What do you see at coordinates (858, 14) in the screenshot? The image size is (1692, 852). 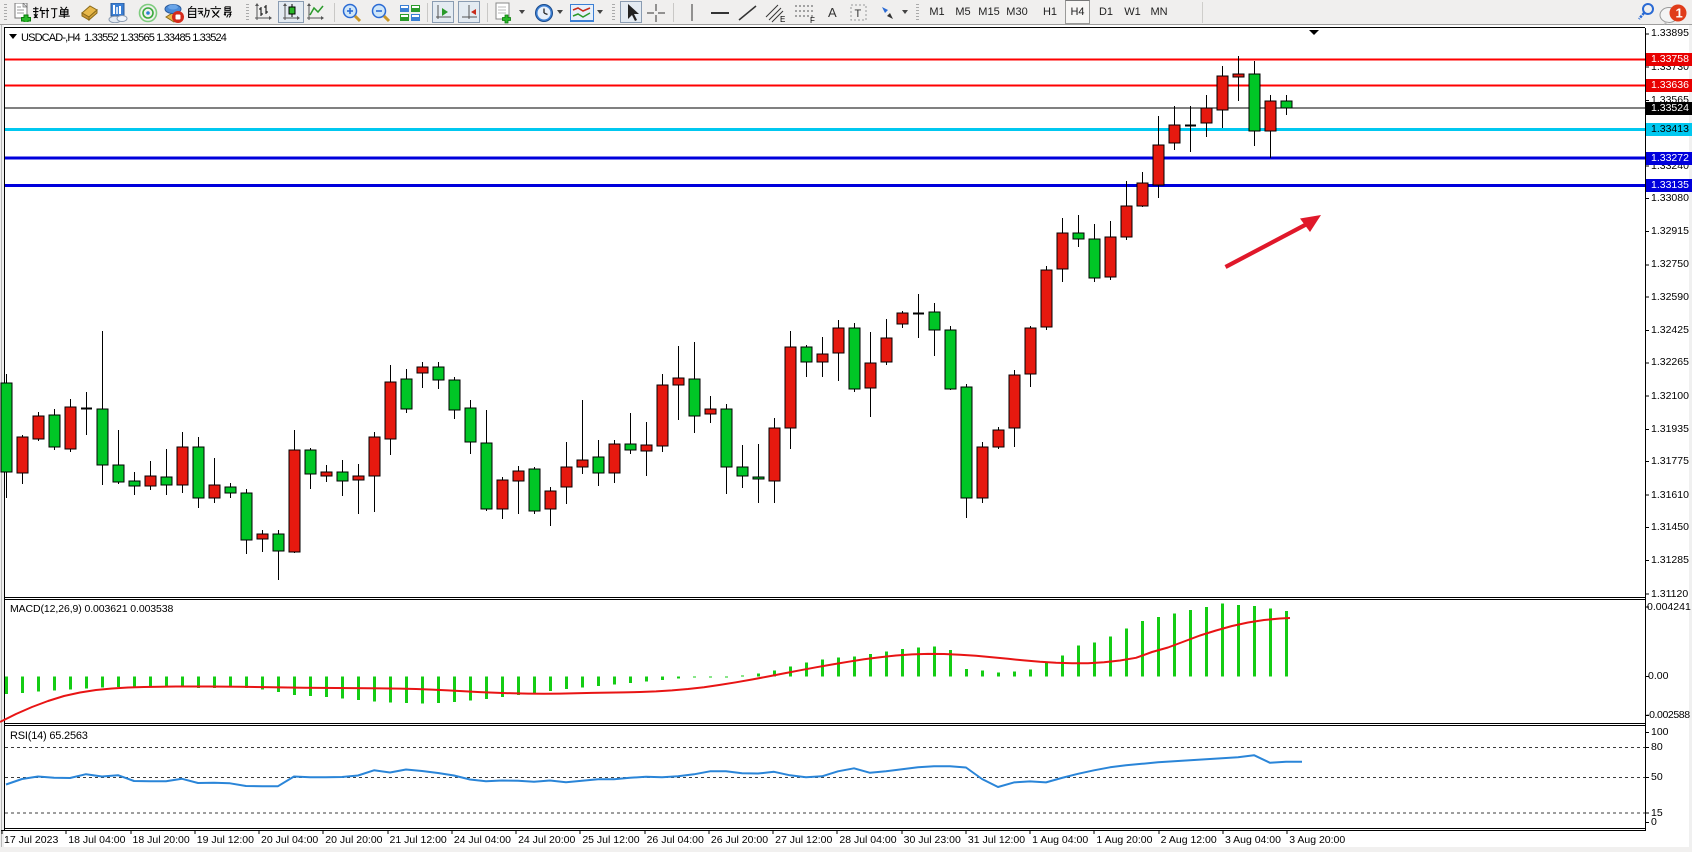 I see `svg-text: T` at bounding box center [858, 14].